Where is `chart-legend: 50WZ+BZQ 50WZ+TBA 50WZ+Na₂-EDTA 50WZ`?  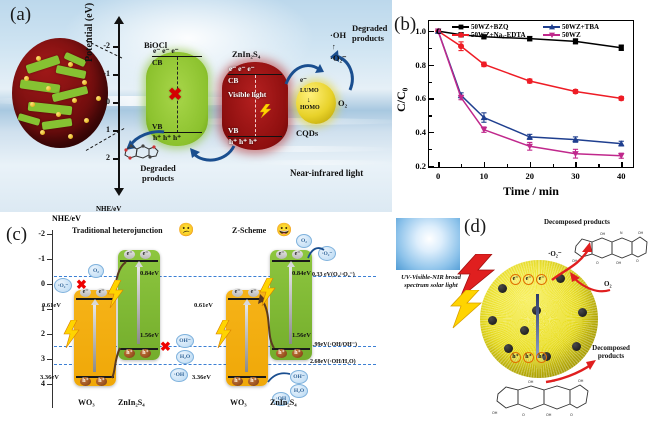
chart-legend: 50WZ+BZQ 50WZ+TBA 50WZ+Na₂-EDTA 50WZ is located at coordinates (541, 31).